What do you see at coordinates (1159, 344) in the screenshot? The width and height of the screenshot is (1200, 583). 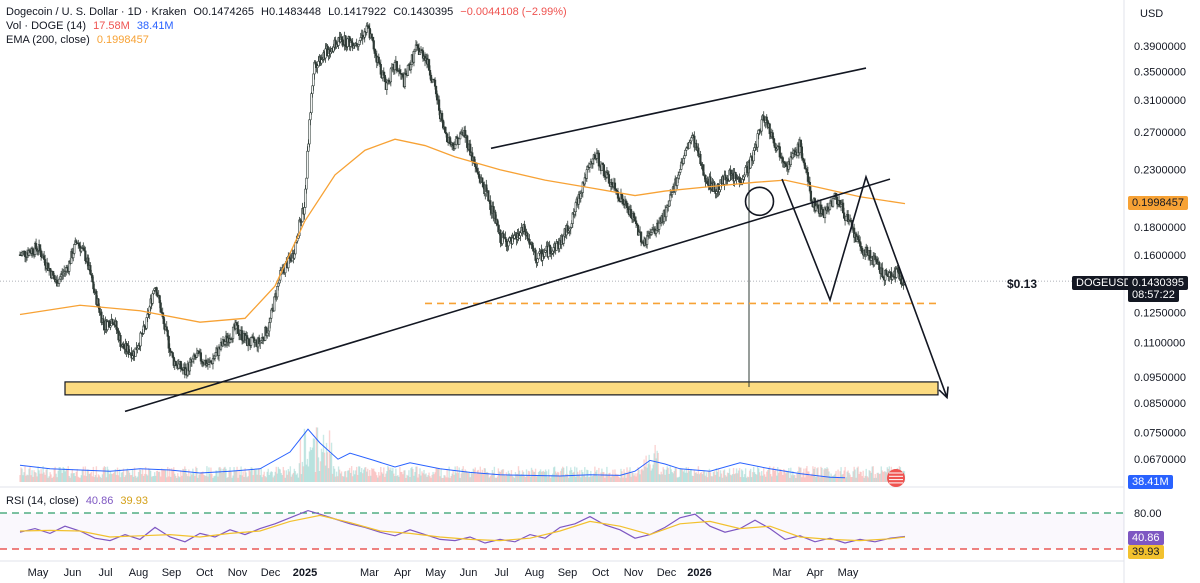 I see `price-tick-label: 0.1100000` at bounding box center [1159, 344].